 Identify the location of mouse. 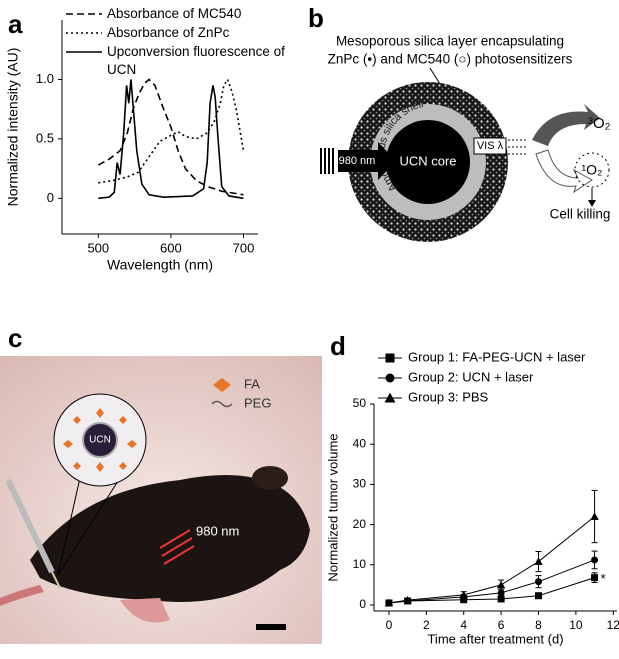
(170, 538).